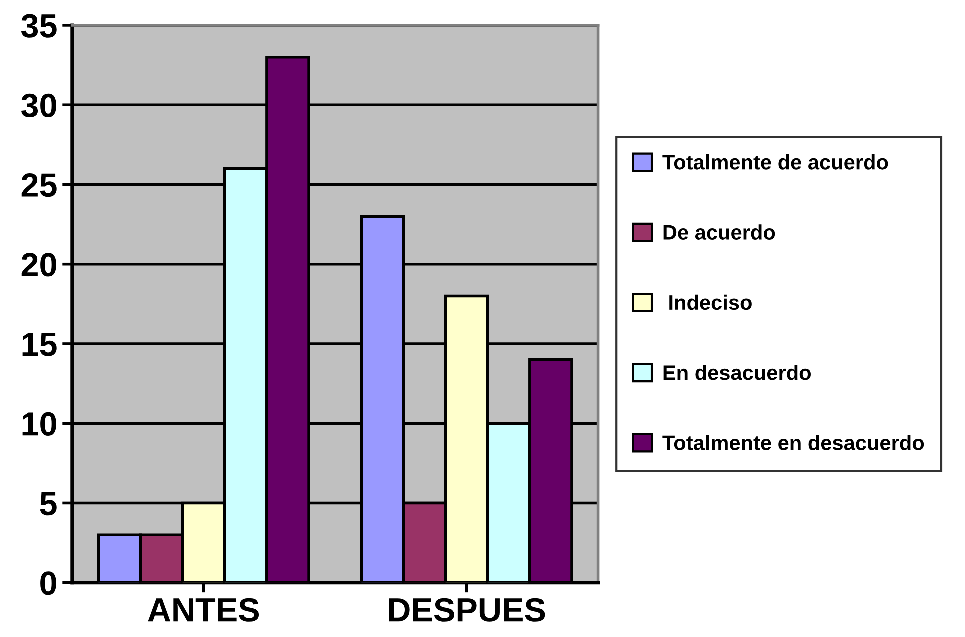  I want to click on x-tick-label: DESPUES, so click(467, 610).